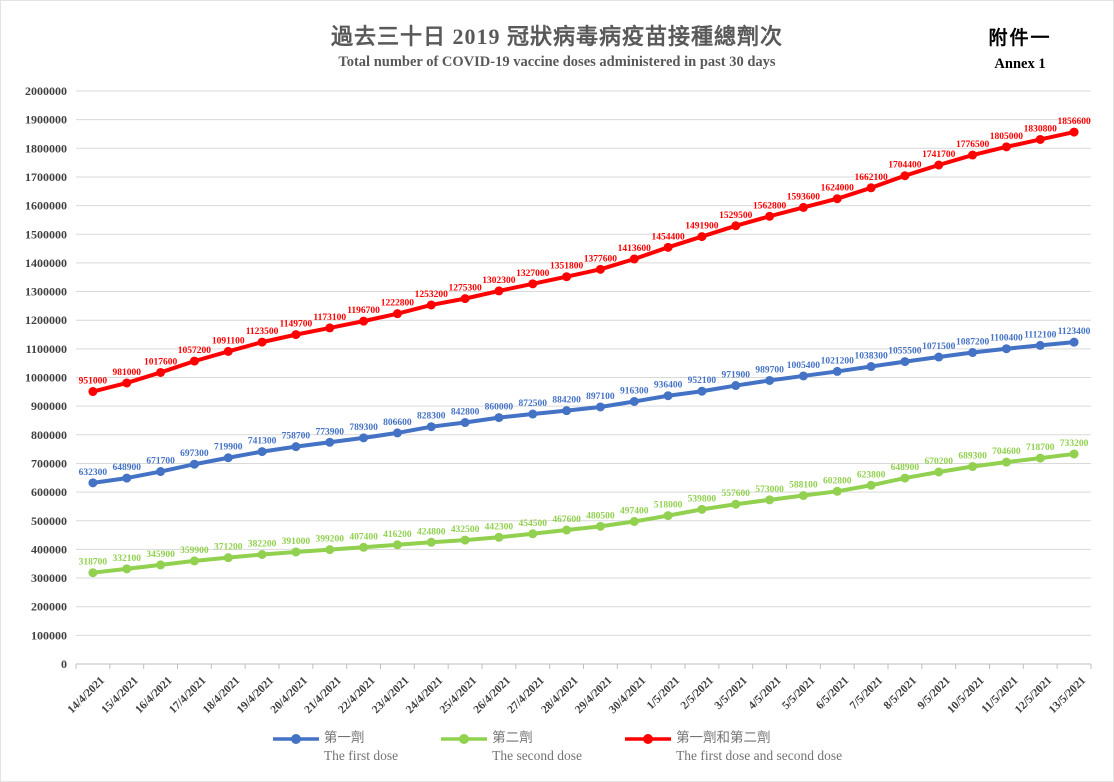  Describe the element at coordinates (837, 481) in the screenshot. I see `data-label-second-dose: 602800` at that location.